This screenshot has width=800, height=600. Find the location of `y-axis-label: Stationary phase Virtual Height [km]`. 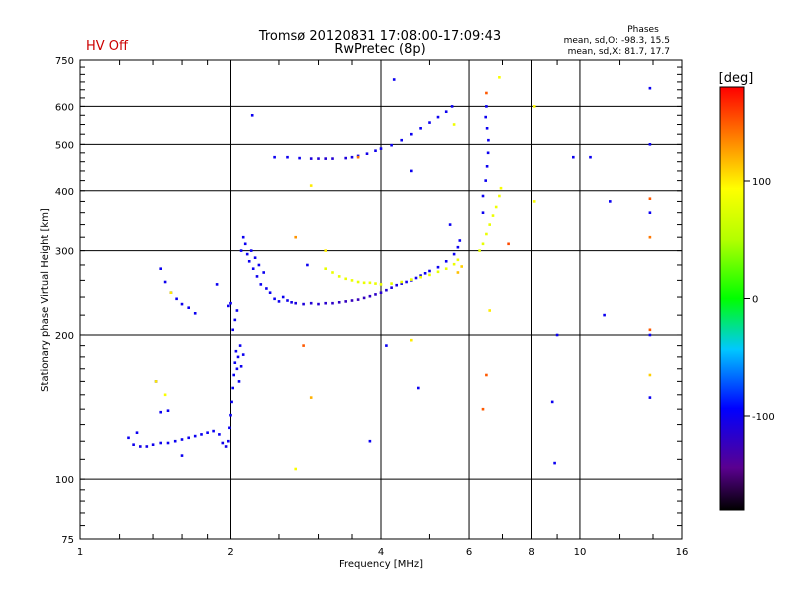

y-axis-label: Stationary phase Virtual Height [km] is located at coordinates (45, 300).